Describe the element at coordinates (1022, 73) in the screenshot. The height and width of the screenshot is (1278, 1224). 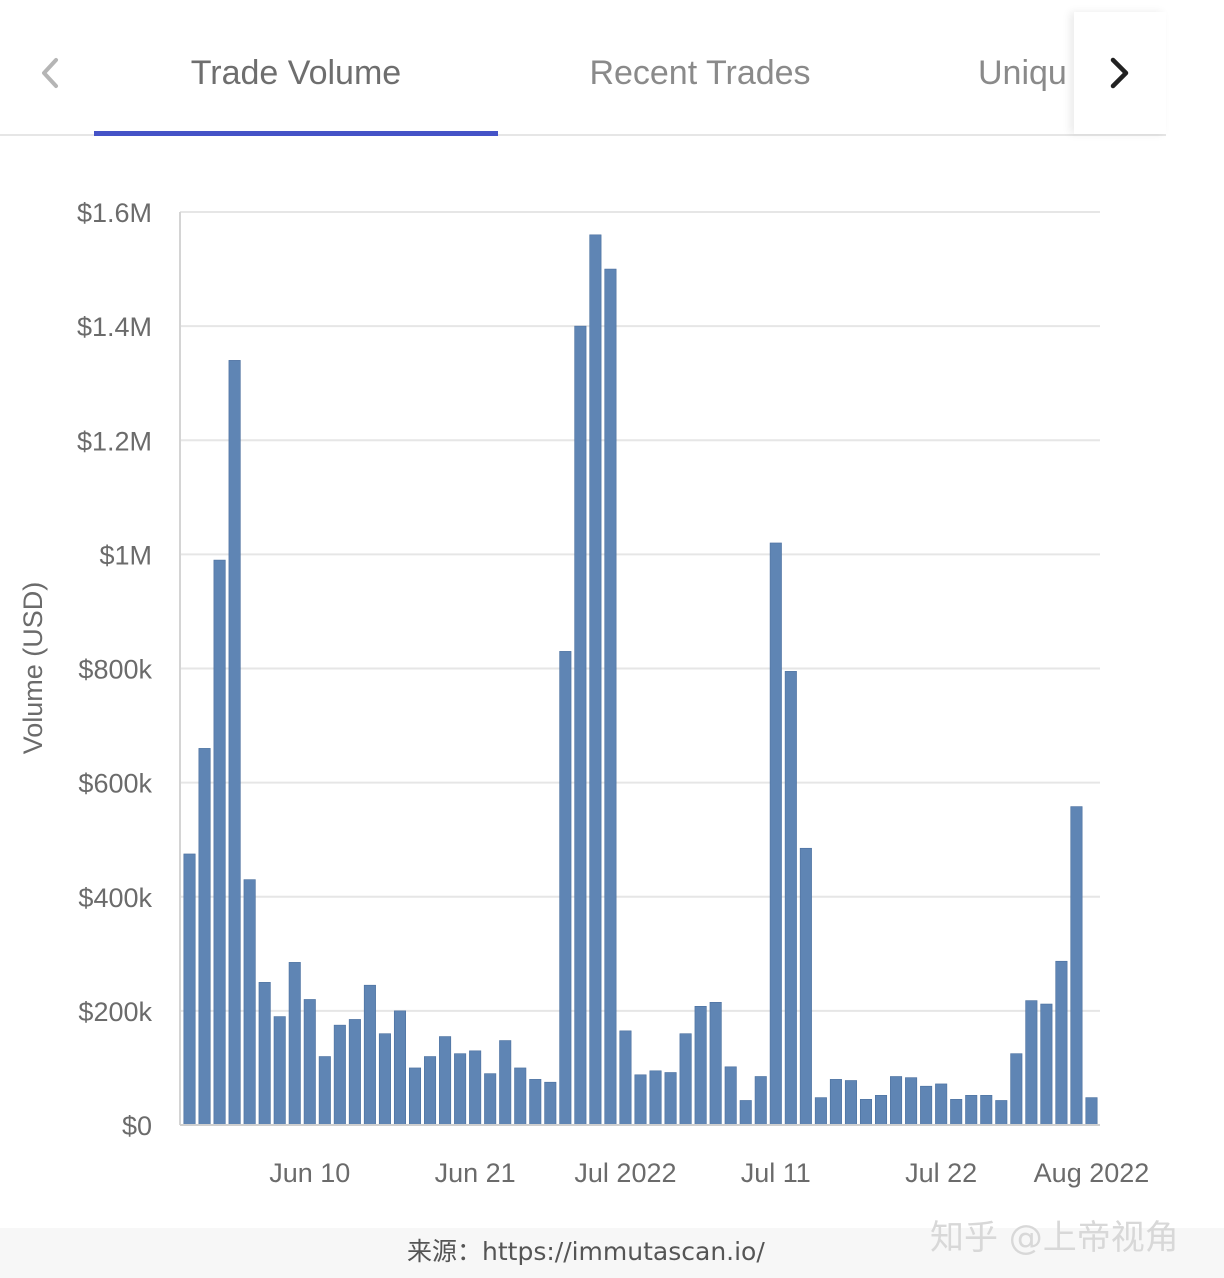
I see `tab-label: Uniqu` at that location.